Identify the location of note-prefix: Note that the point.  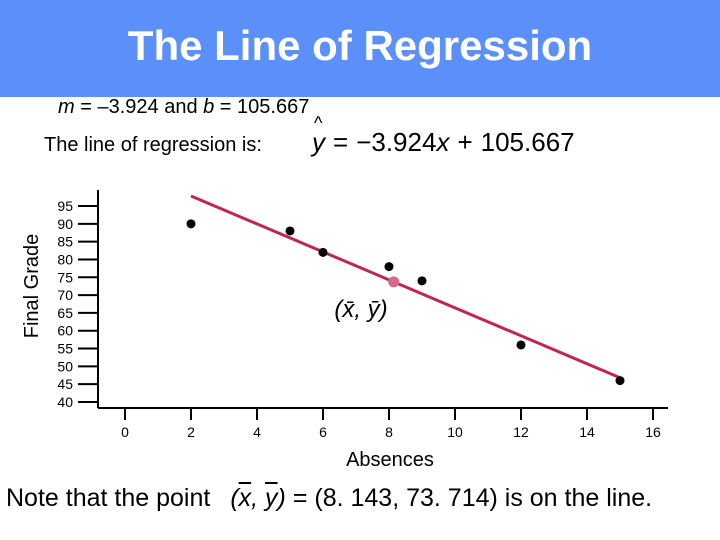
(108, 498).